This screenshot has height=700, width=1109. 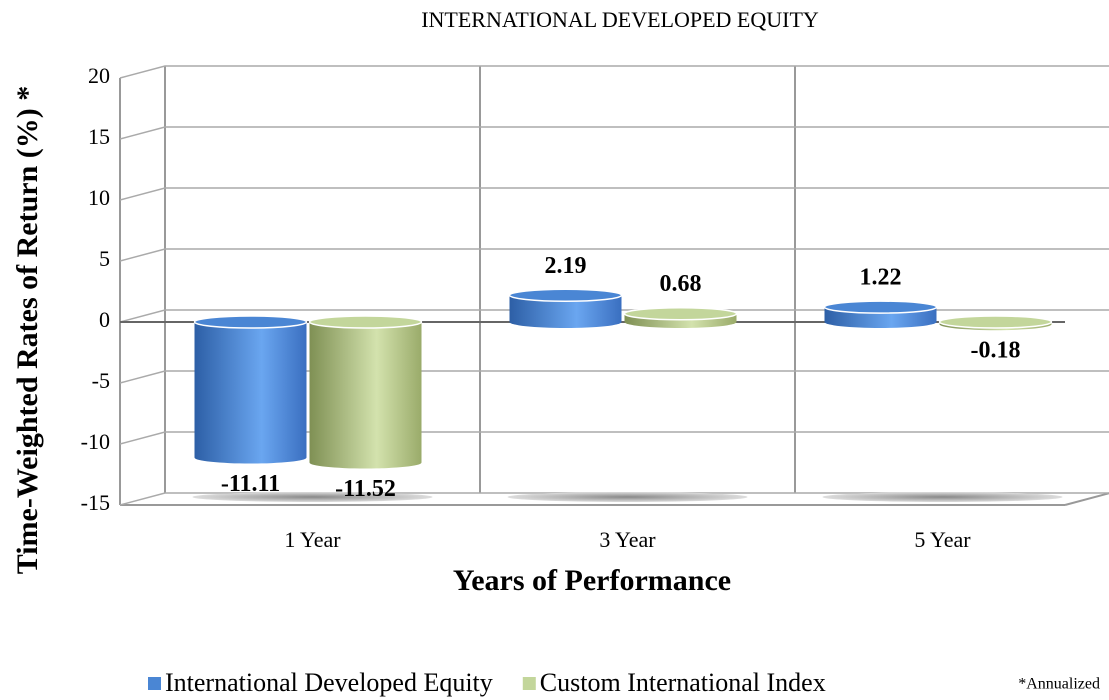 I want to click on legend-label: International Developed Equity, so click(x=329, y=682).